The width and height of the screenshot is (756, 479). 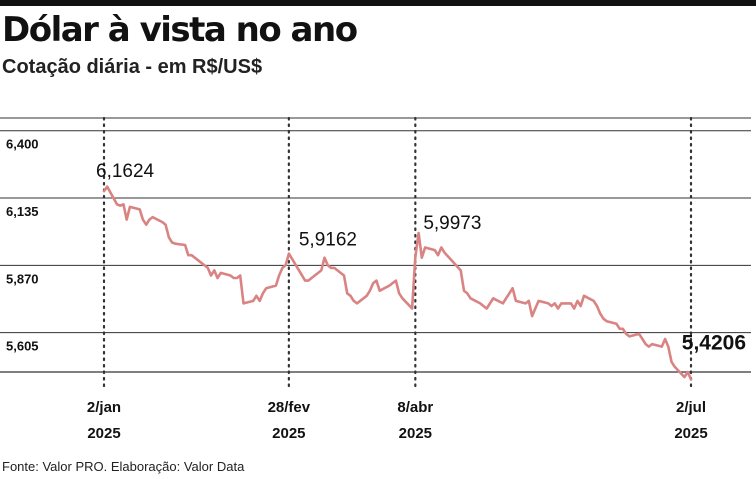 What do you see at coordinates (125, 171) in the screenshot?
I see `data-label: 6,1624` at bounding box center [125, 171].